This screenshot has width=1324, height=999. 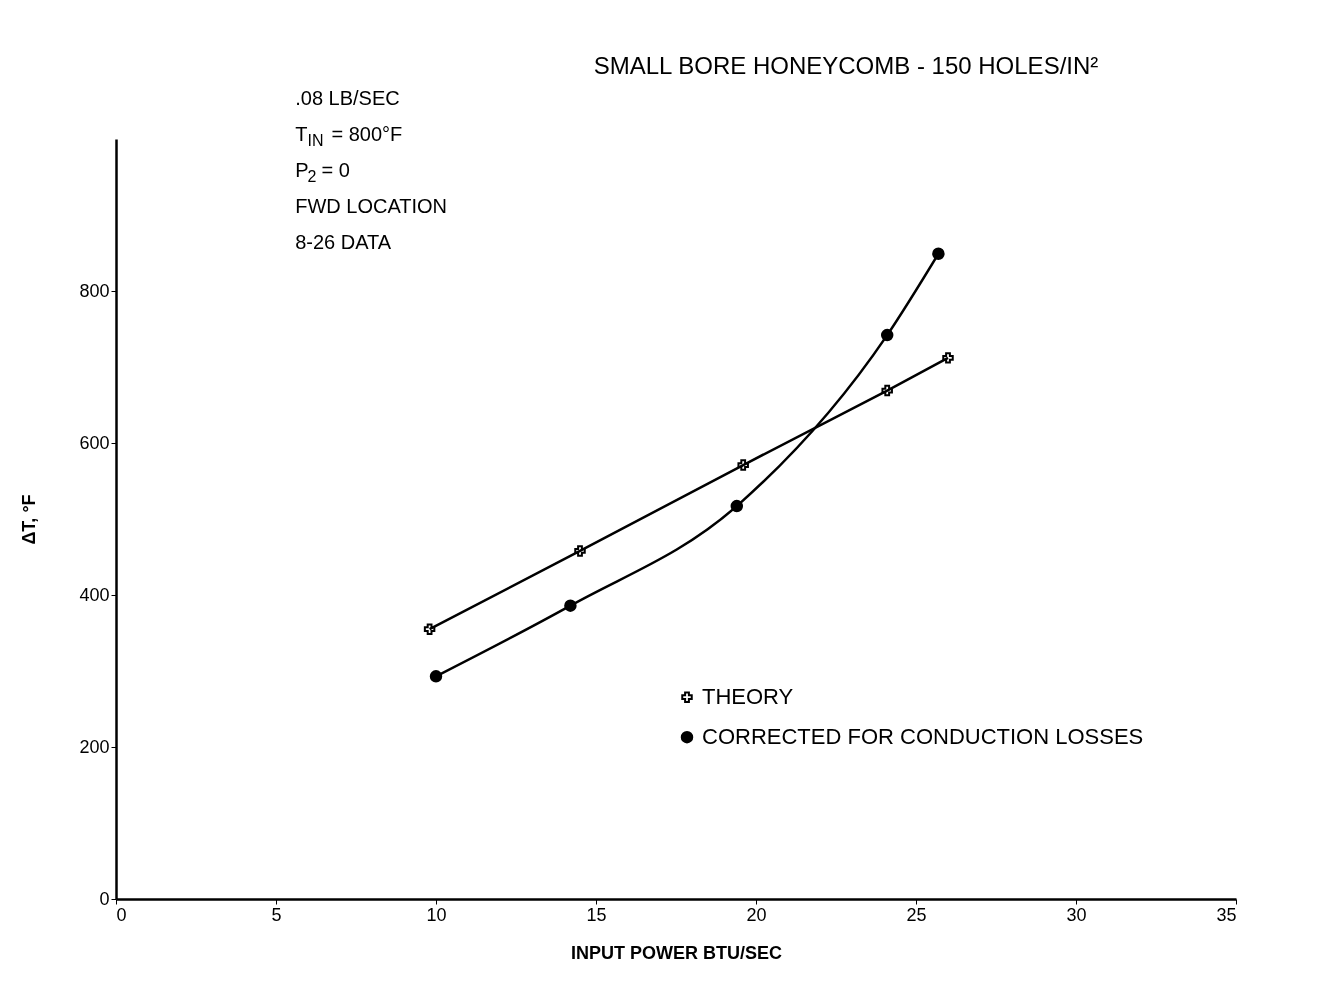 What do you see at coordinates (923, 737) in the screenshot?
I see `legend-label: CORRECTED FOR CONDUCTION LOSSES` at bounding box center [923, 737].